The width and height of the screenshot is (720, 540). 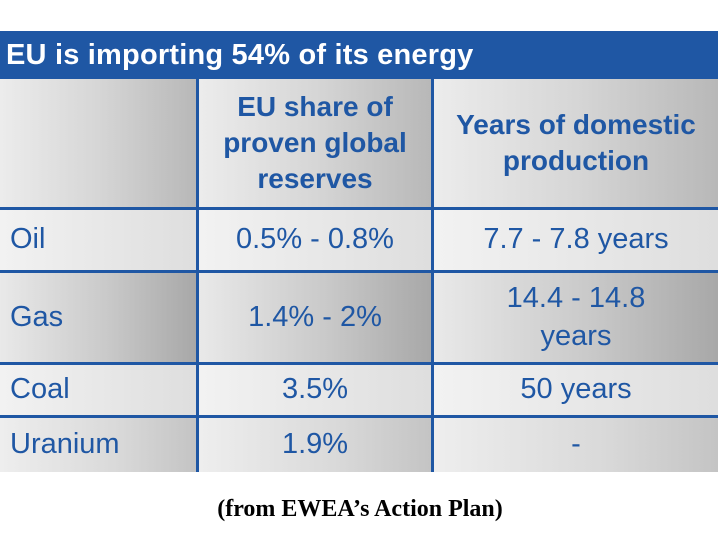 I want to click on source-caption: (from EWEA’s Action Plan), so click(x=360, y=509).